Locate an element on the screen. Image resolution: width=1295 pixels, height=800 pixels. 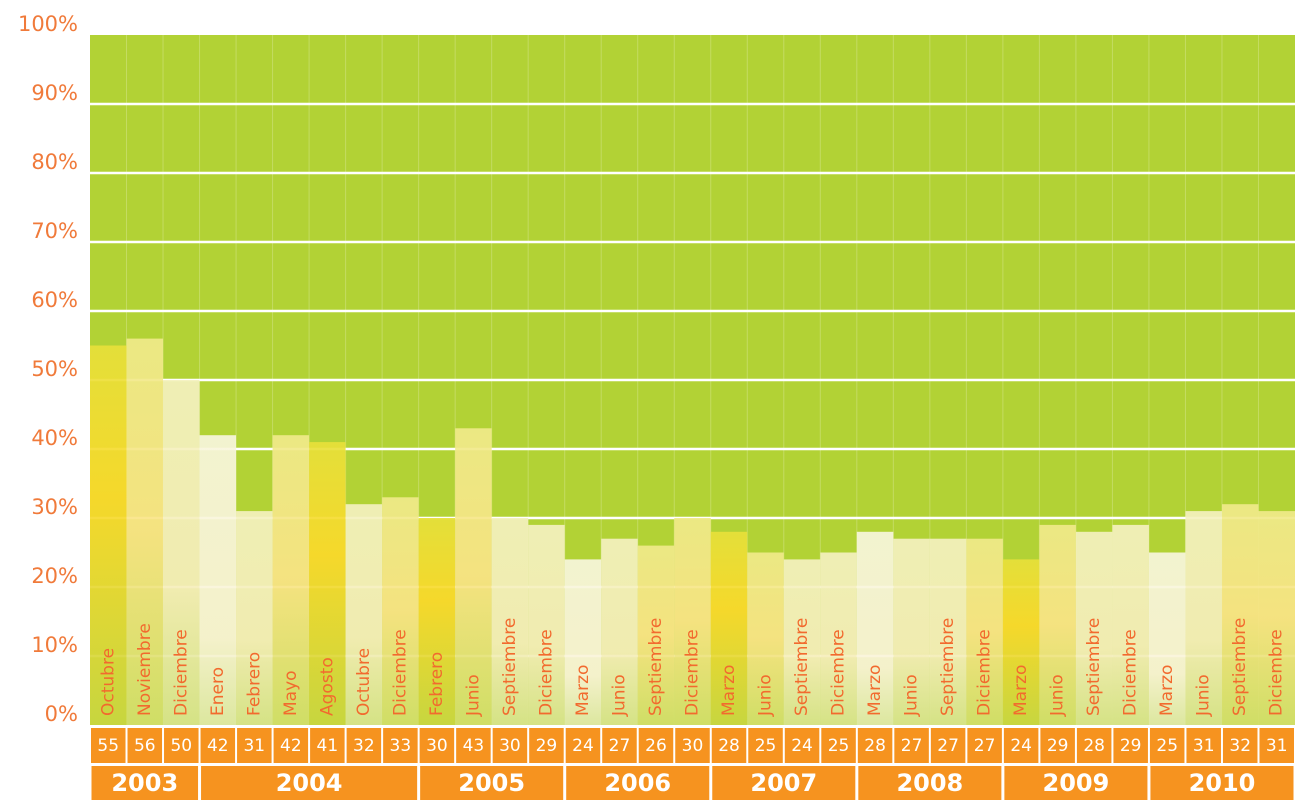
year-label: 2008 is located at coordinates (929, 783).